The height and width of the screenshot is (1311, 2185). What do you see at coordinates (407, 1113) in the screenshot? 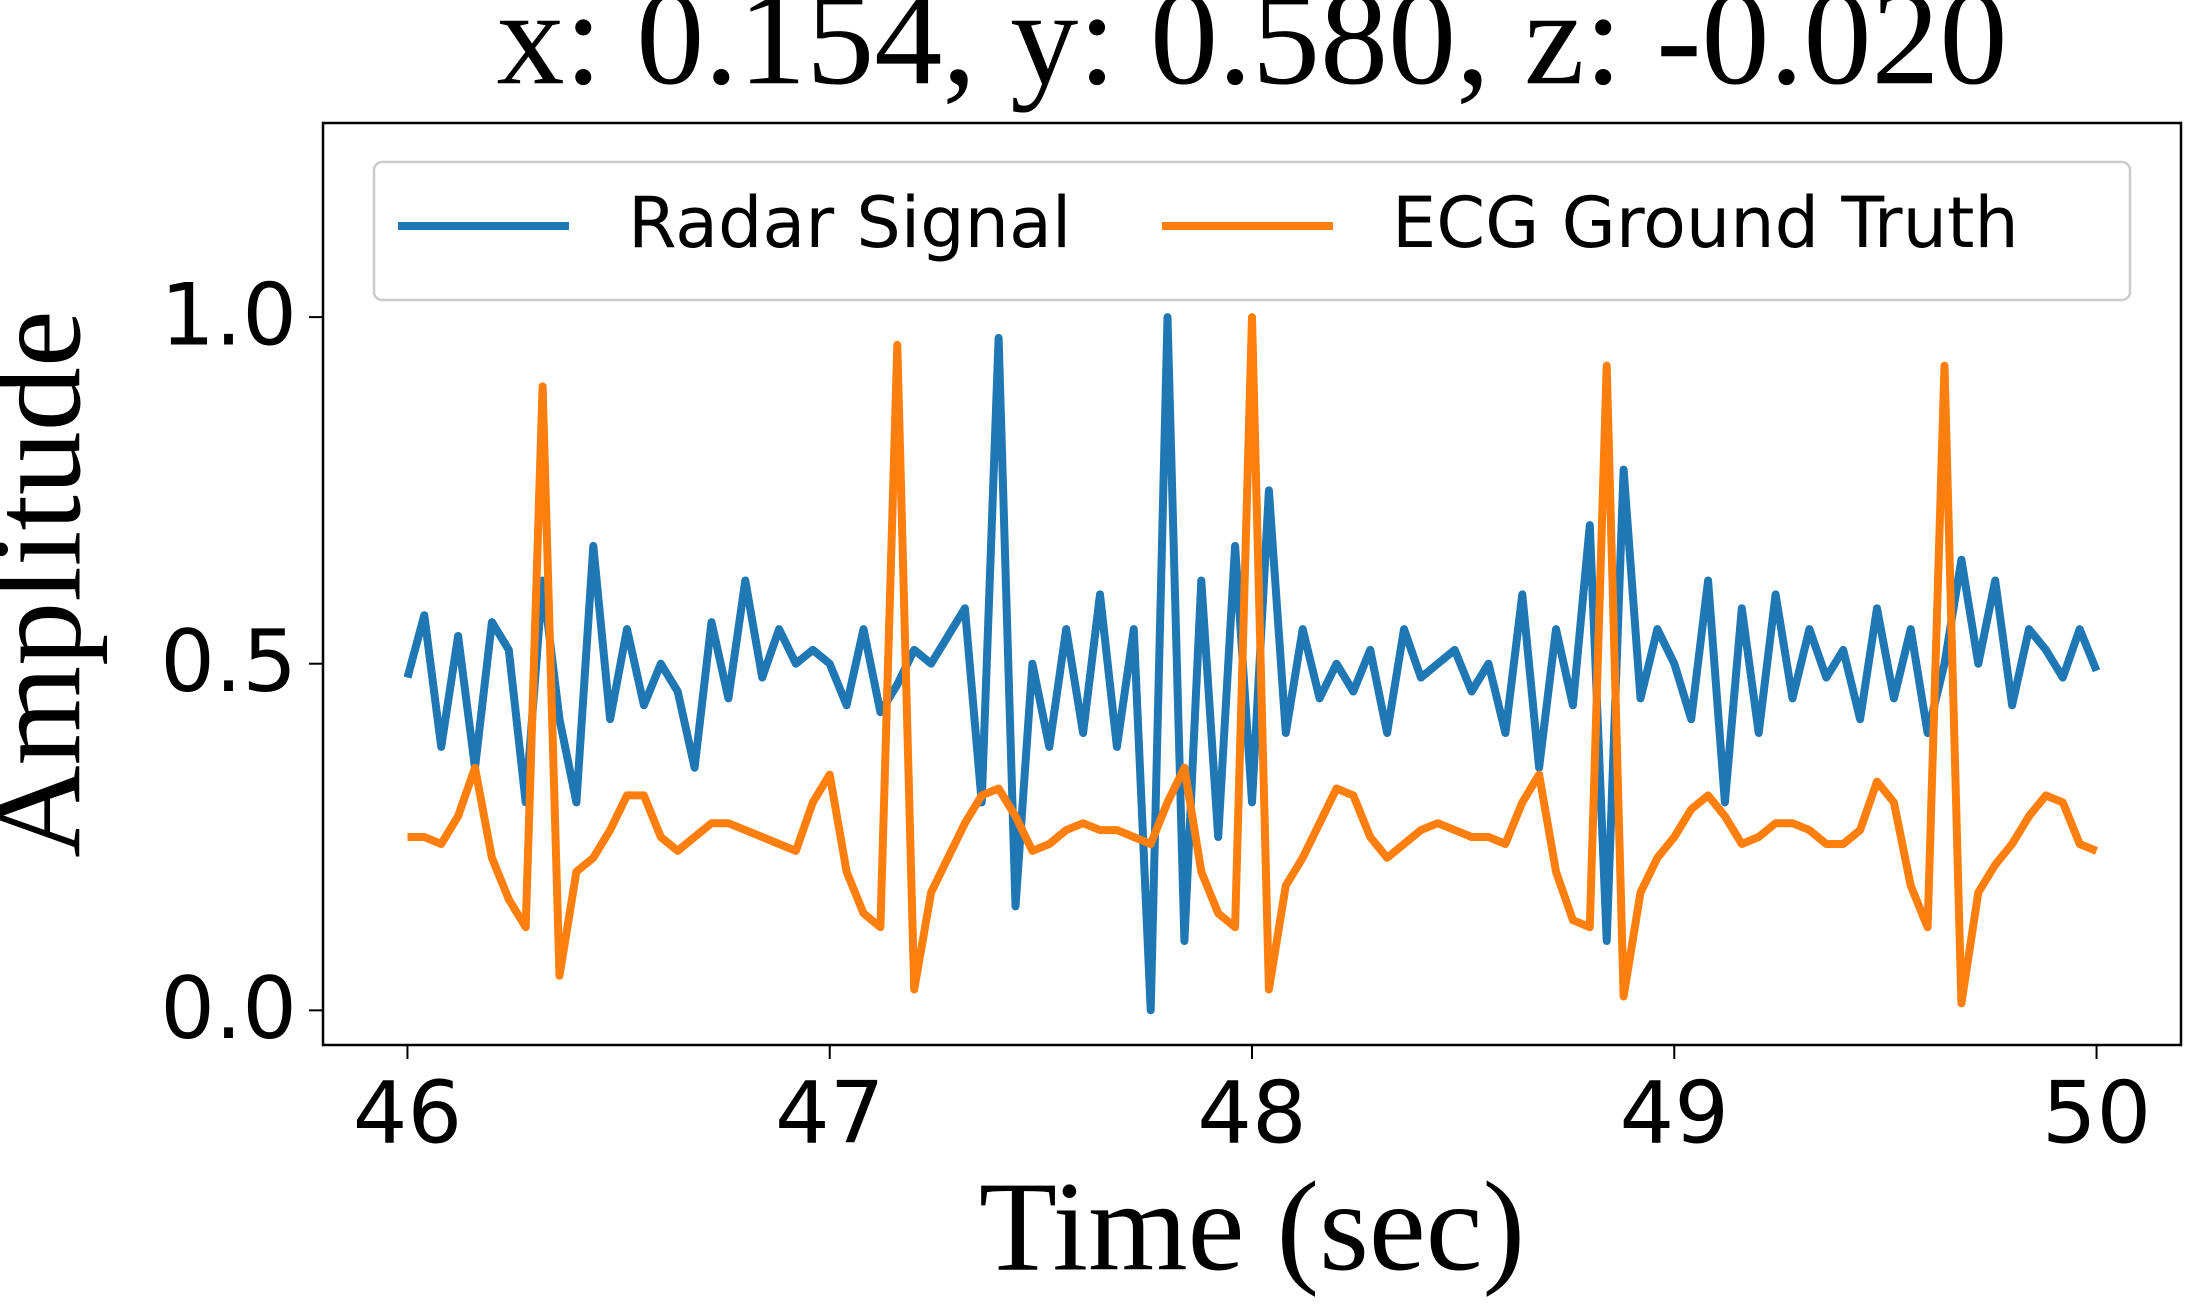
I see `x-tick-label: 46` at bounding box center [407, 1113].